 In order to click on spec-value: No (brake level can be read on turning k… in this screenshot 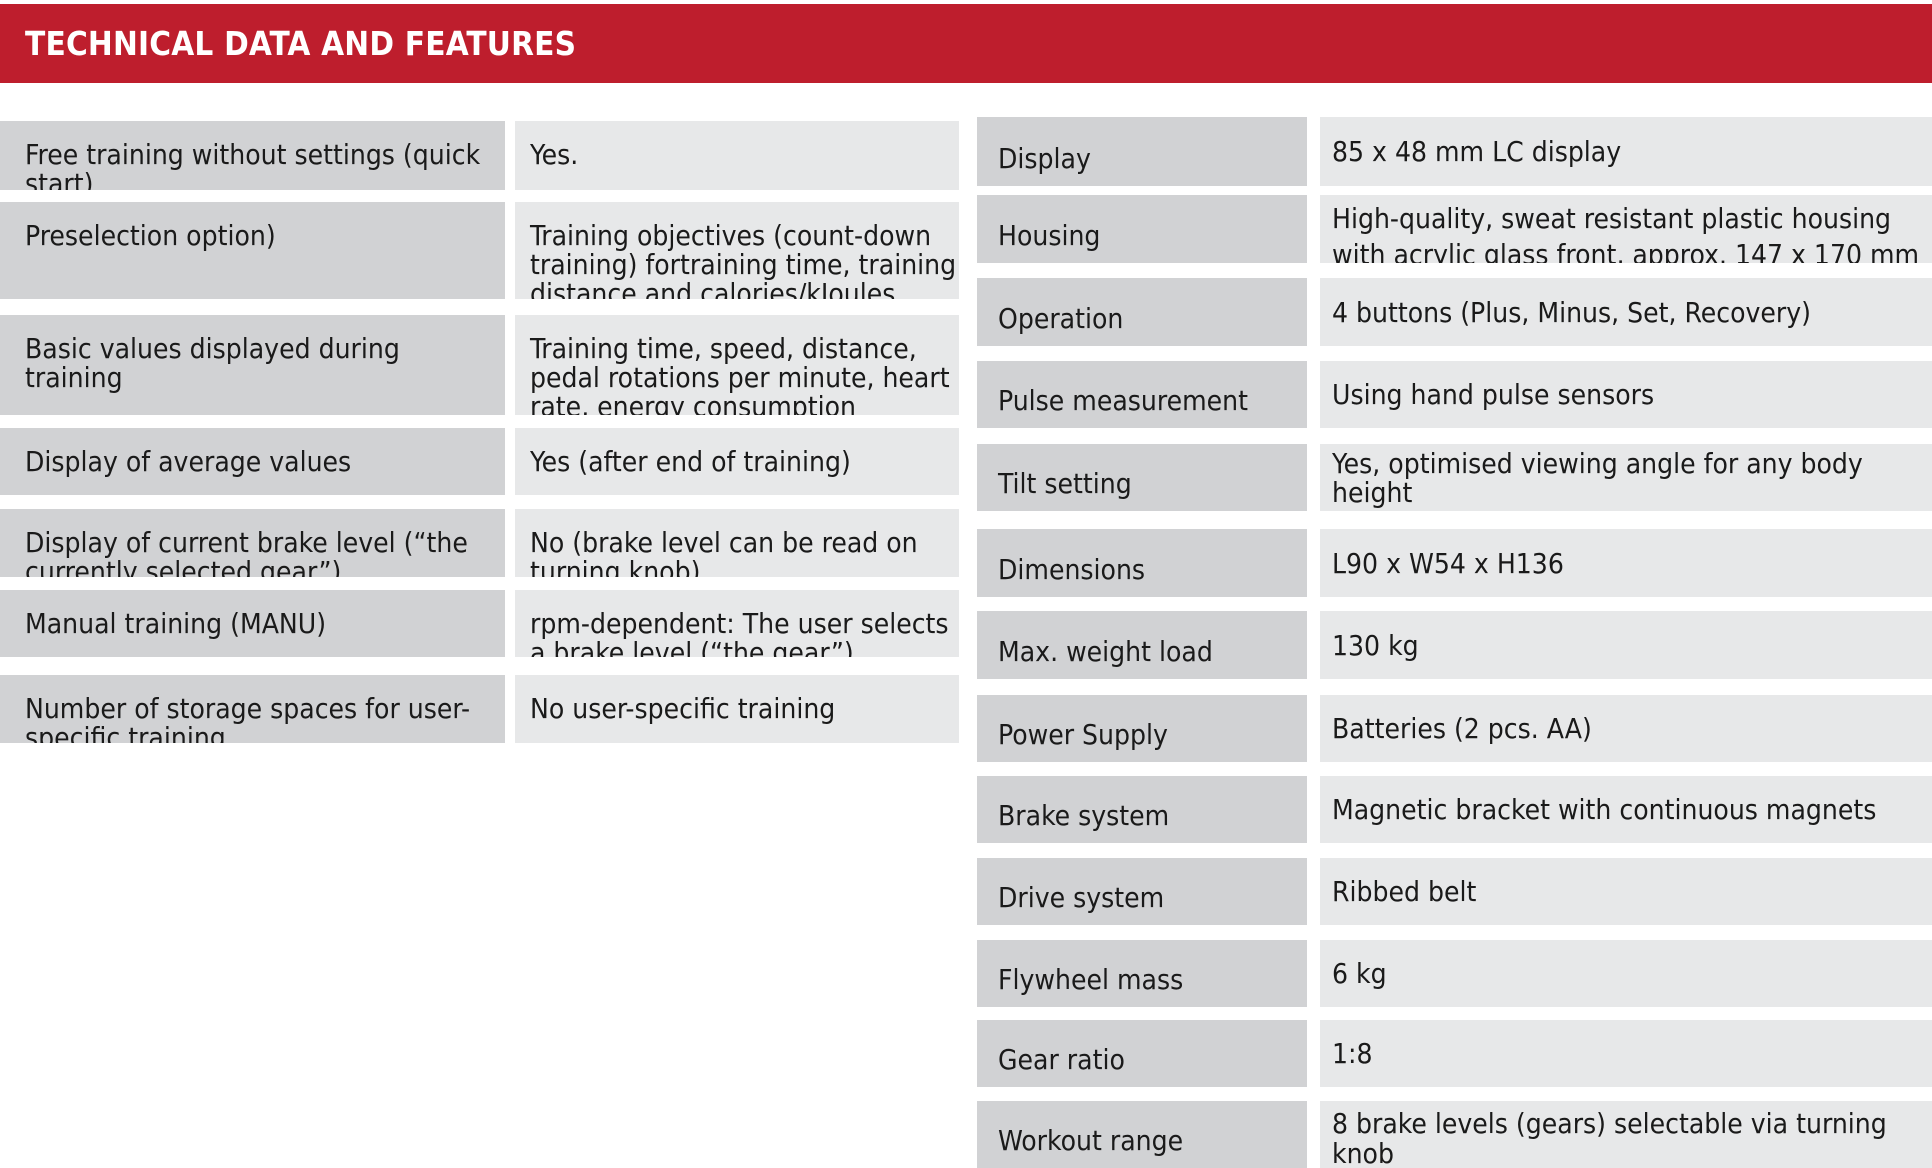, I will do `click(737, 543)`.